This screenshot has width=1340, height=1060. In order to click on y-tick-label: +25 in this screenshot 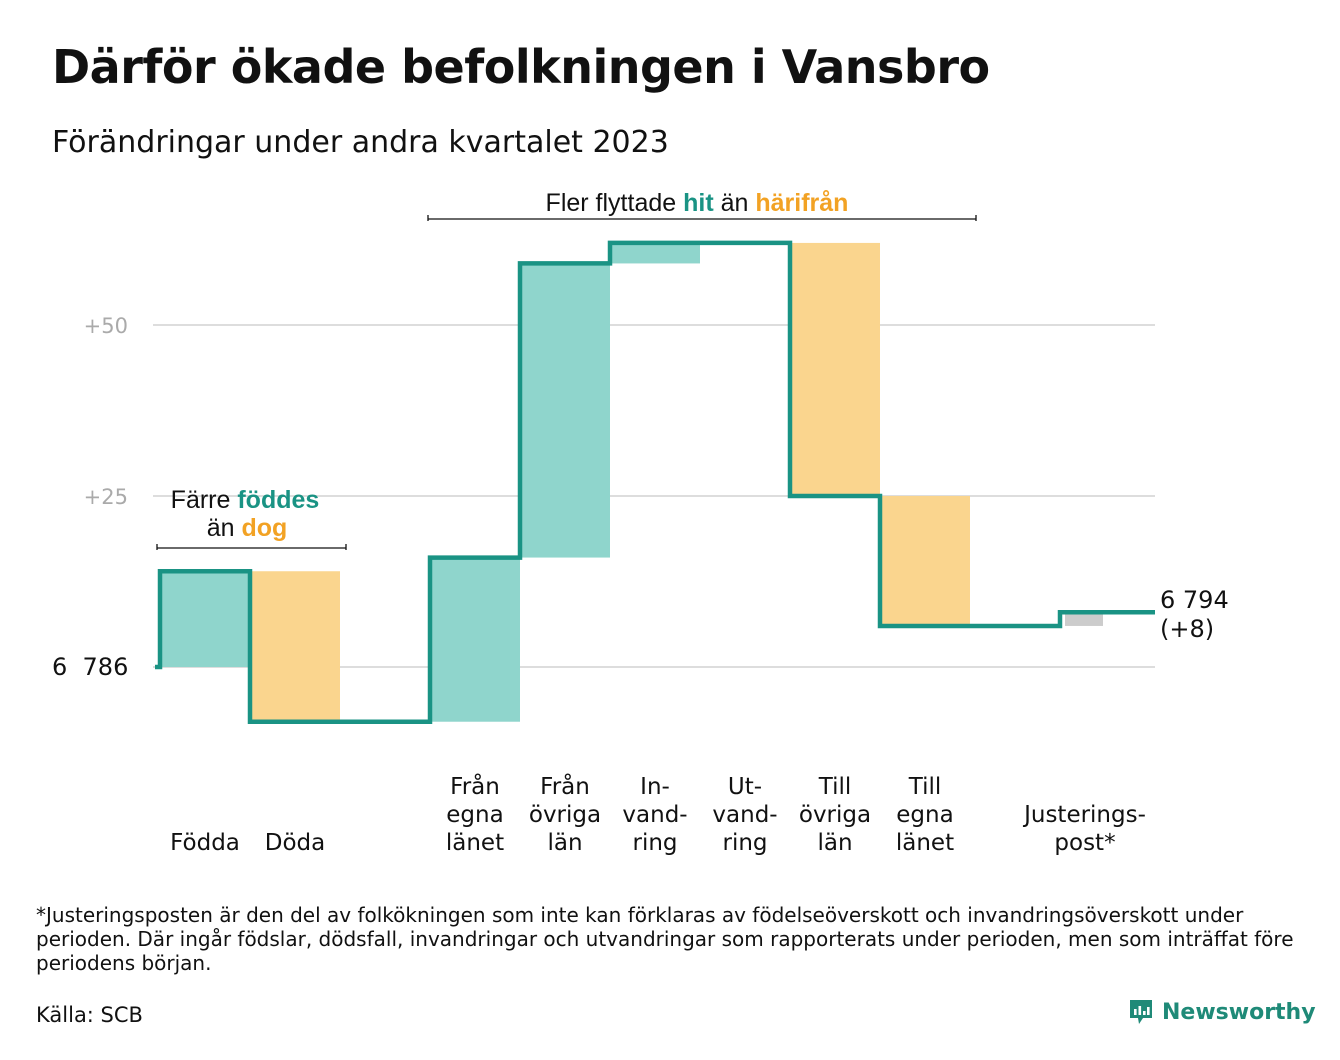, I will do `click(106, 497)`.